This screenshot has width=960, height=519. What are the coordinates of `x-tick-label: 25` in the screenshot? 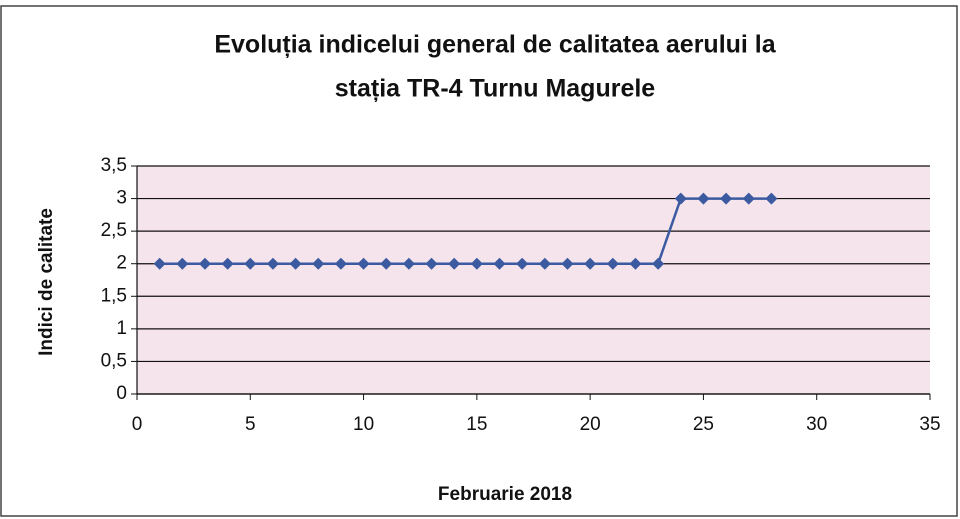 It's located at (703, 424).